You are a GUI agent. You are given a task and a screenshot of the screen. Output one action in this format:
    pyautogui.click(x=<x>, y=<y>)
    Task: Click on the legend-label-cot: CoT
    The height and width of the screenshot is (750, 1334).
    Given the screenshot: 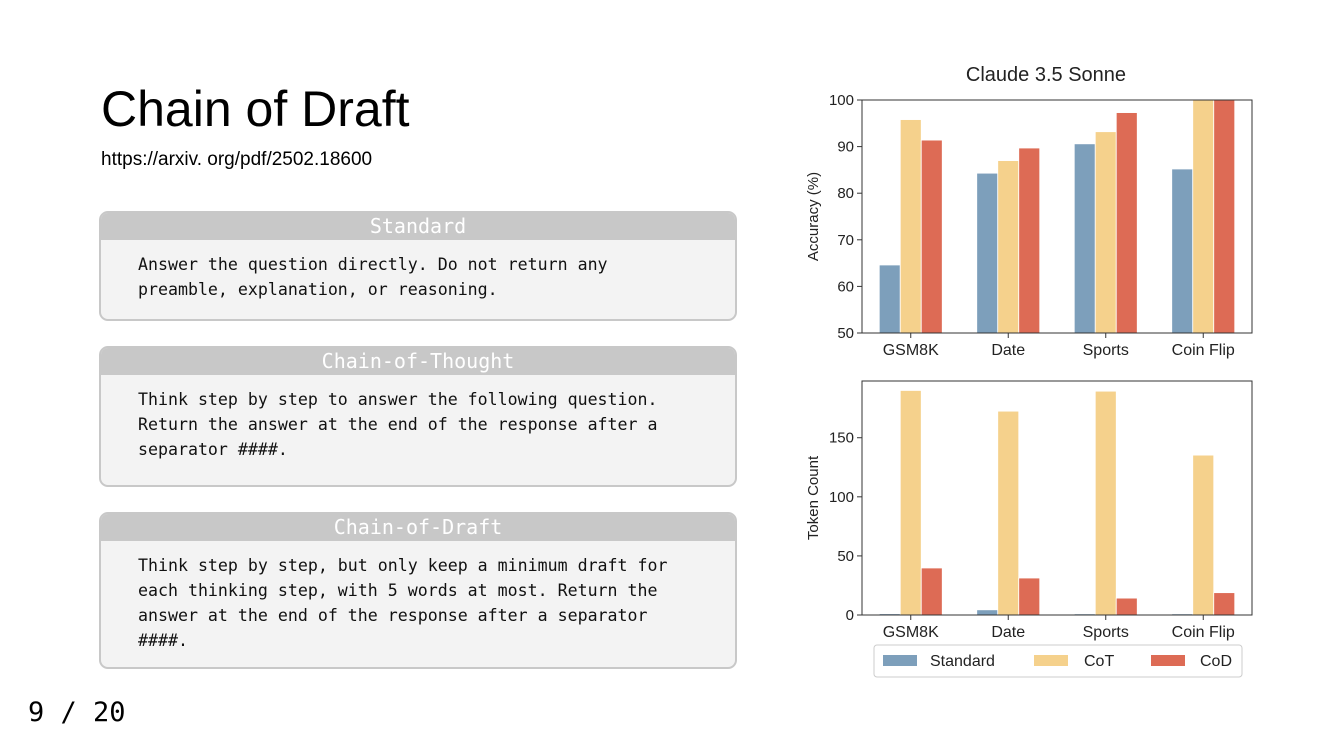 What is the action you would take?
    pyautogui.click(x=1099, y=661)
    